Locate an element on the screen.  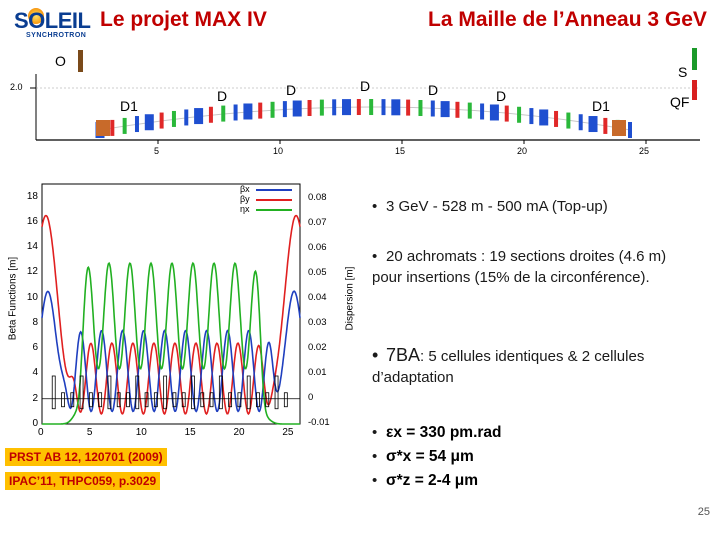
soleil-logo: SOLEIL SYNCHROTRON is located at coordinates (50, 23).